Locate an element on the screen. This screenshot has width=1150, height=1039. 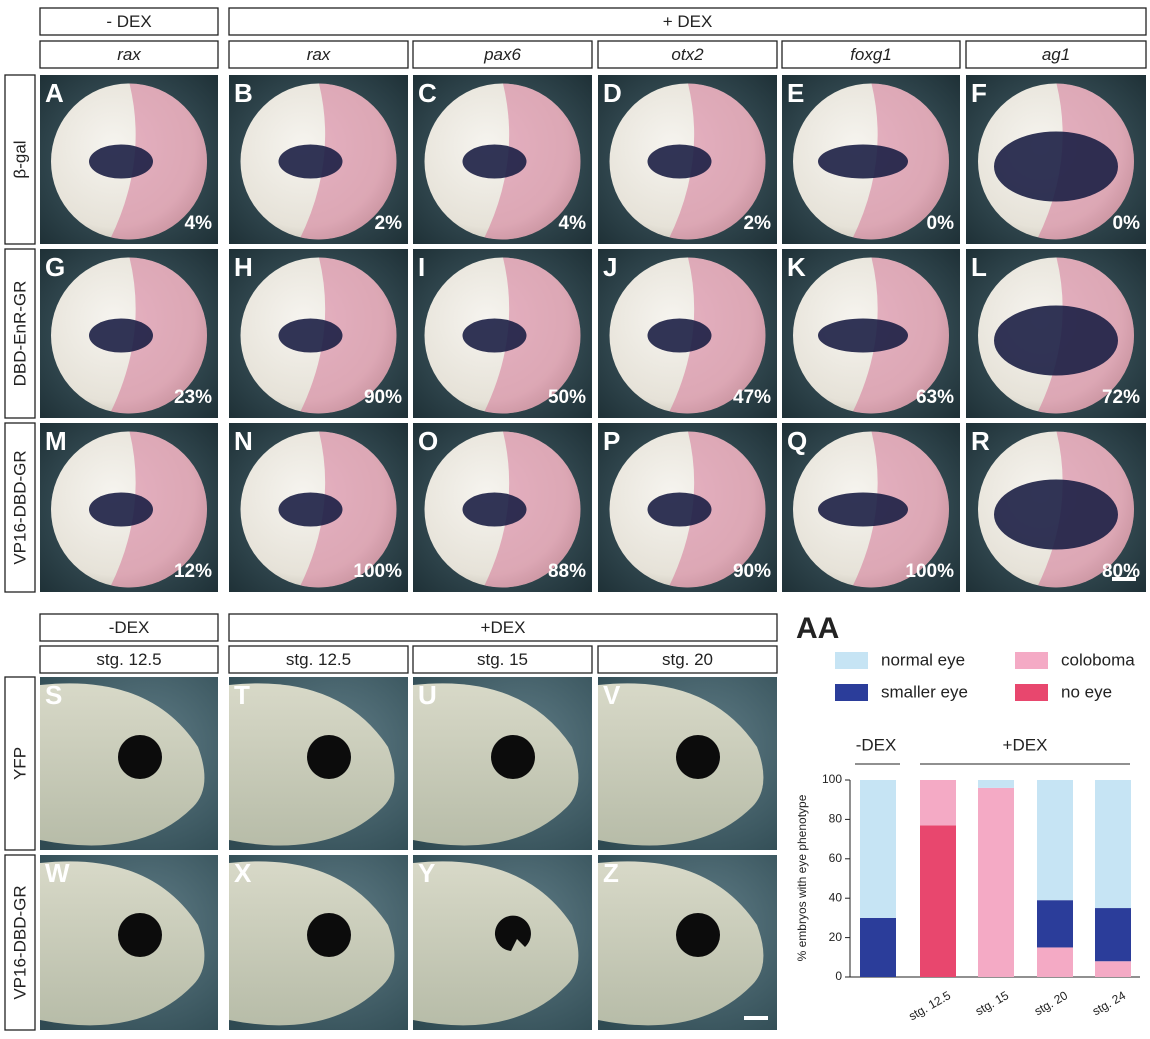
legend-label: coloboma is located at coordinates (1098, 659).